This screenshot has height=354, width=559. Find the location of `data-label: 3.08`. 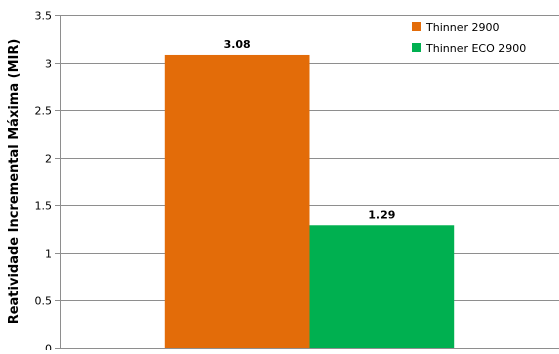

data-label: 3.08 is located at coordinates (237, 44).